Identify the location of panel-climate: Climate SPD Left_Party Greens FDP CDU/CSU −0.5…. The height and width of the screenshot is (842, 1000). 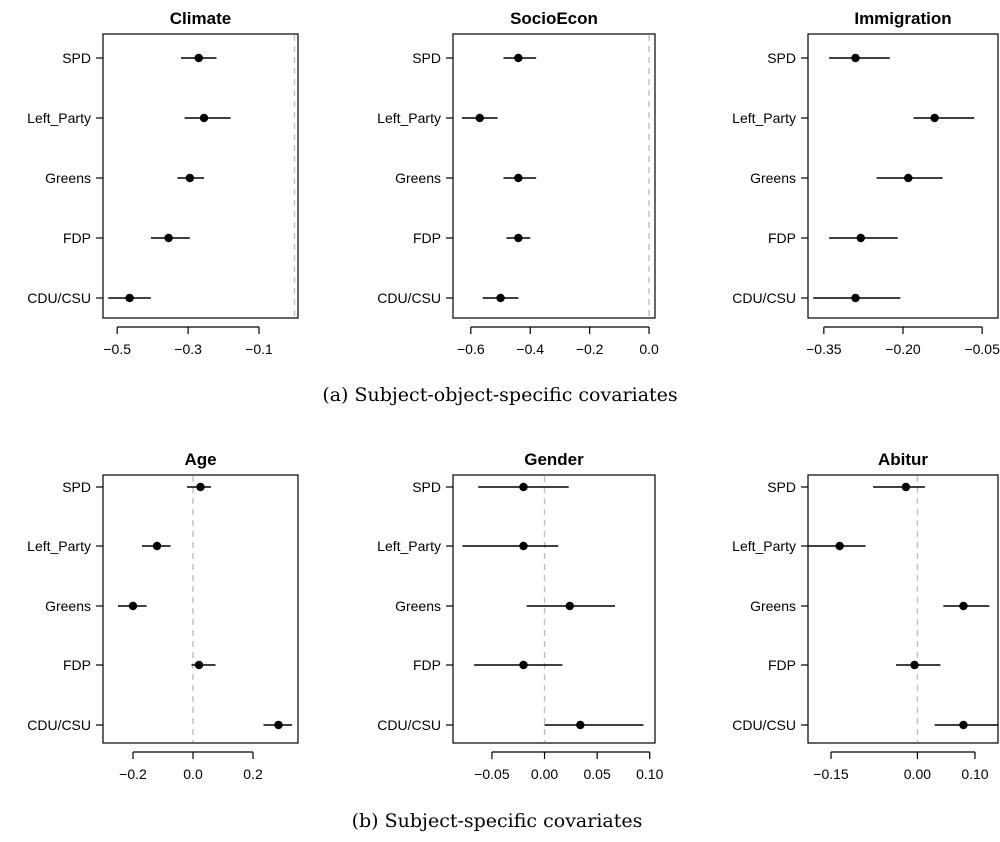
(163, 183).